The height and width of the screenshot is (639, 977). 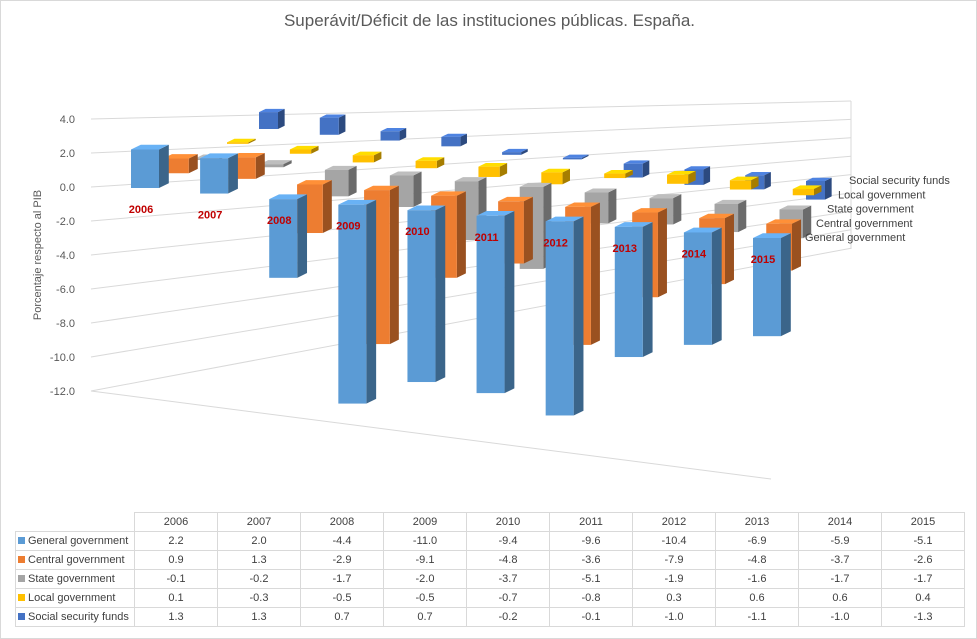 I want to click on table-cell: -3.6, so click(x=591, y=560).